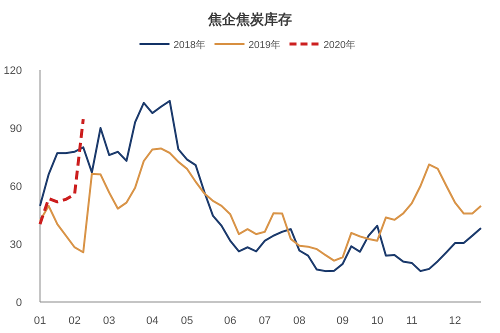  Describe the element at coordinates (16, 245) in the screenshot. I see `y-tick-label: 30` at that location.